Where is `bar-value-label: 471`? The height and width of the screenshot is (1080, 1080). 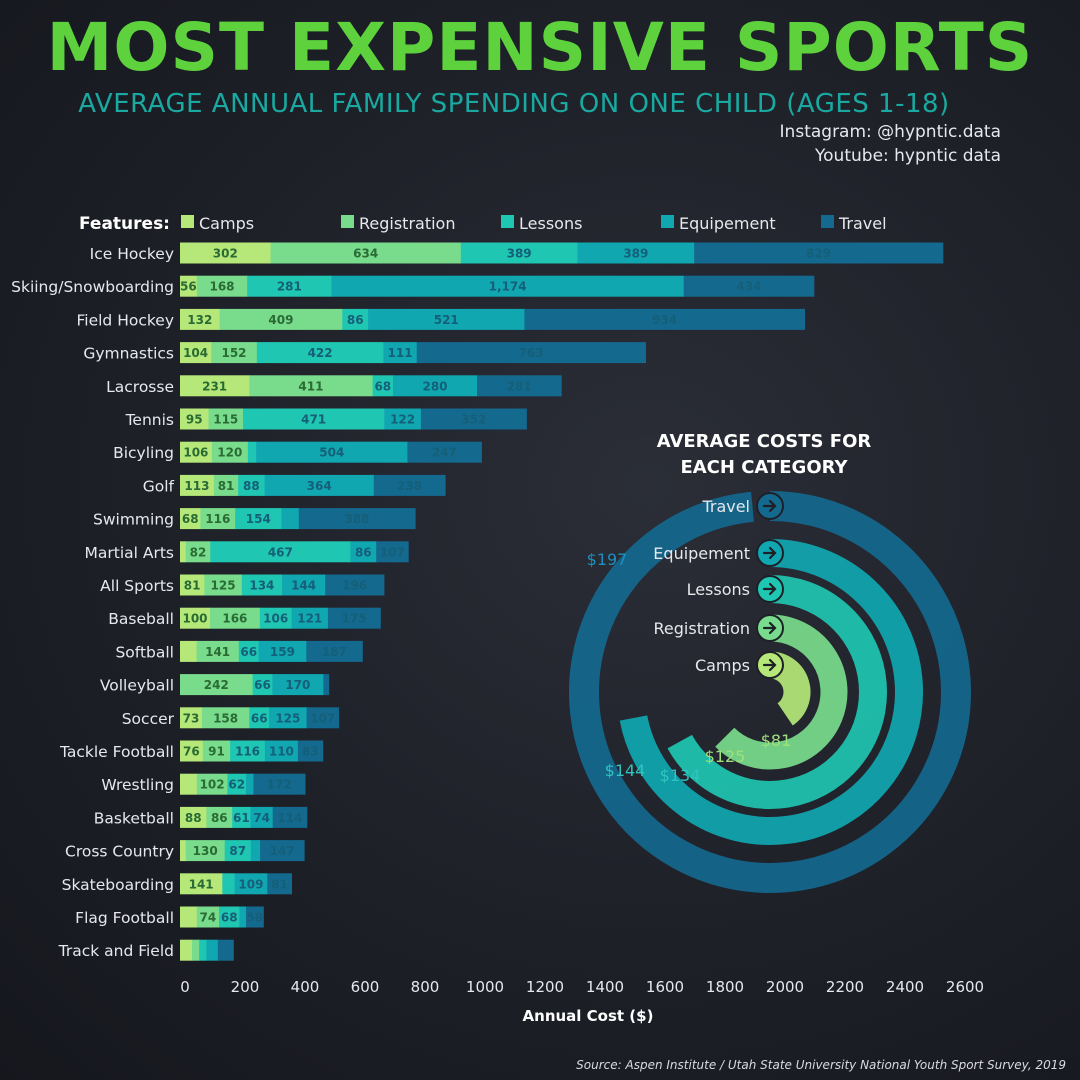
bar-value-label: 471 is located at coordinates (313, 420).